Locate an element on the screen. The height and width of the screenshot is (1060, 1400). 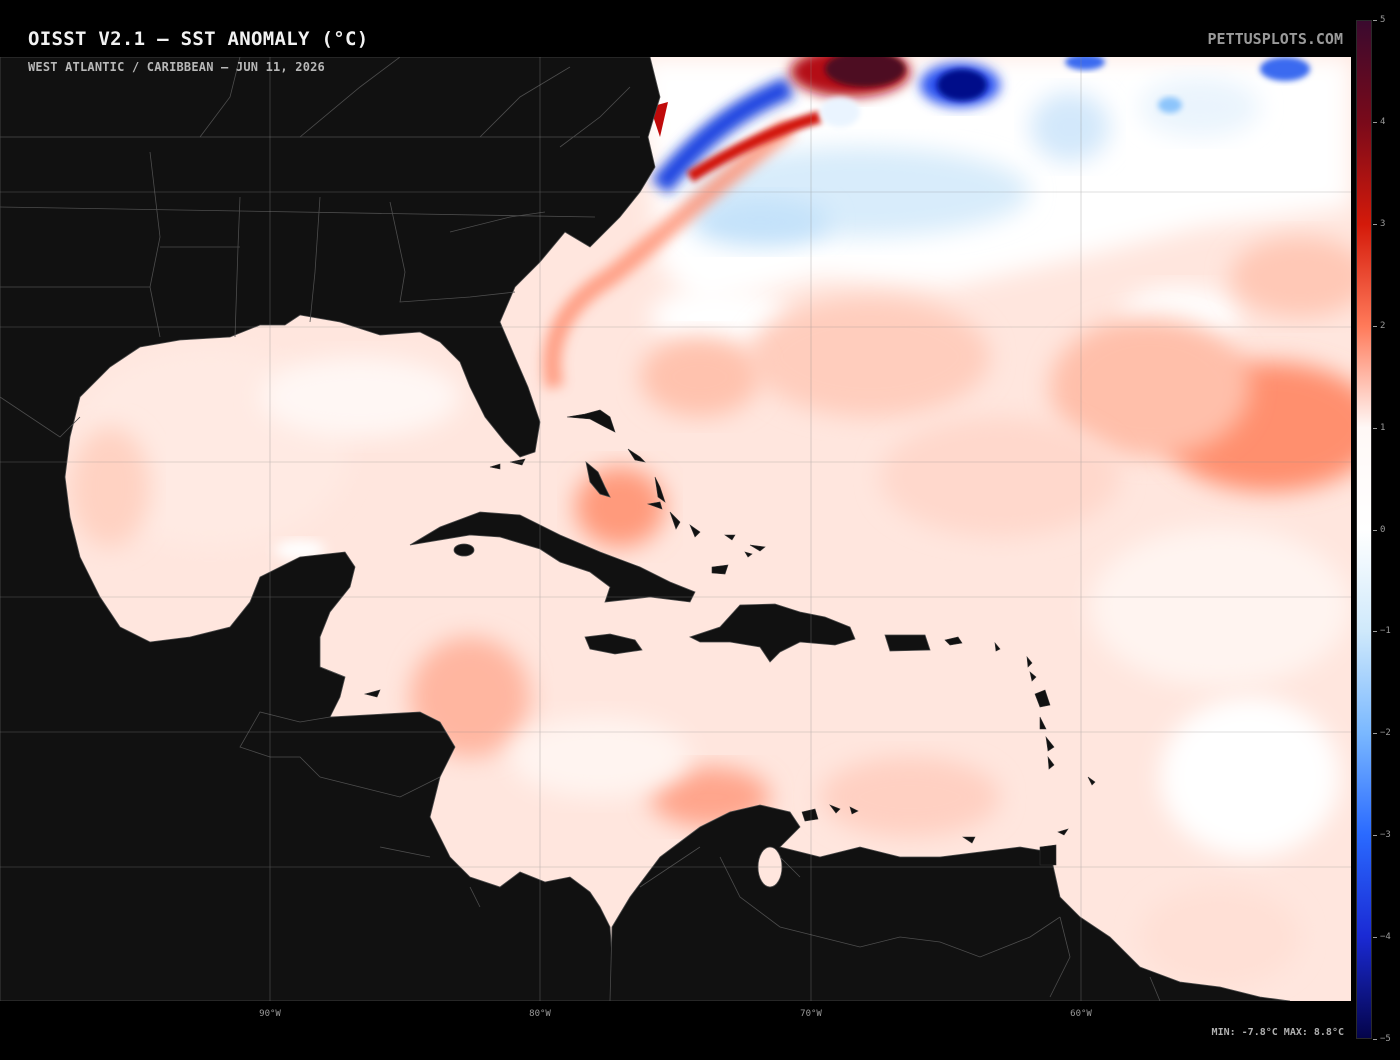
colorbar-tick-label: −5 is located at coordinates (1385, 1039).